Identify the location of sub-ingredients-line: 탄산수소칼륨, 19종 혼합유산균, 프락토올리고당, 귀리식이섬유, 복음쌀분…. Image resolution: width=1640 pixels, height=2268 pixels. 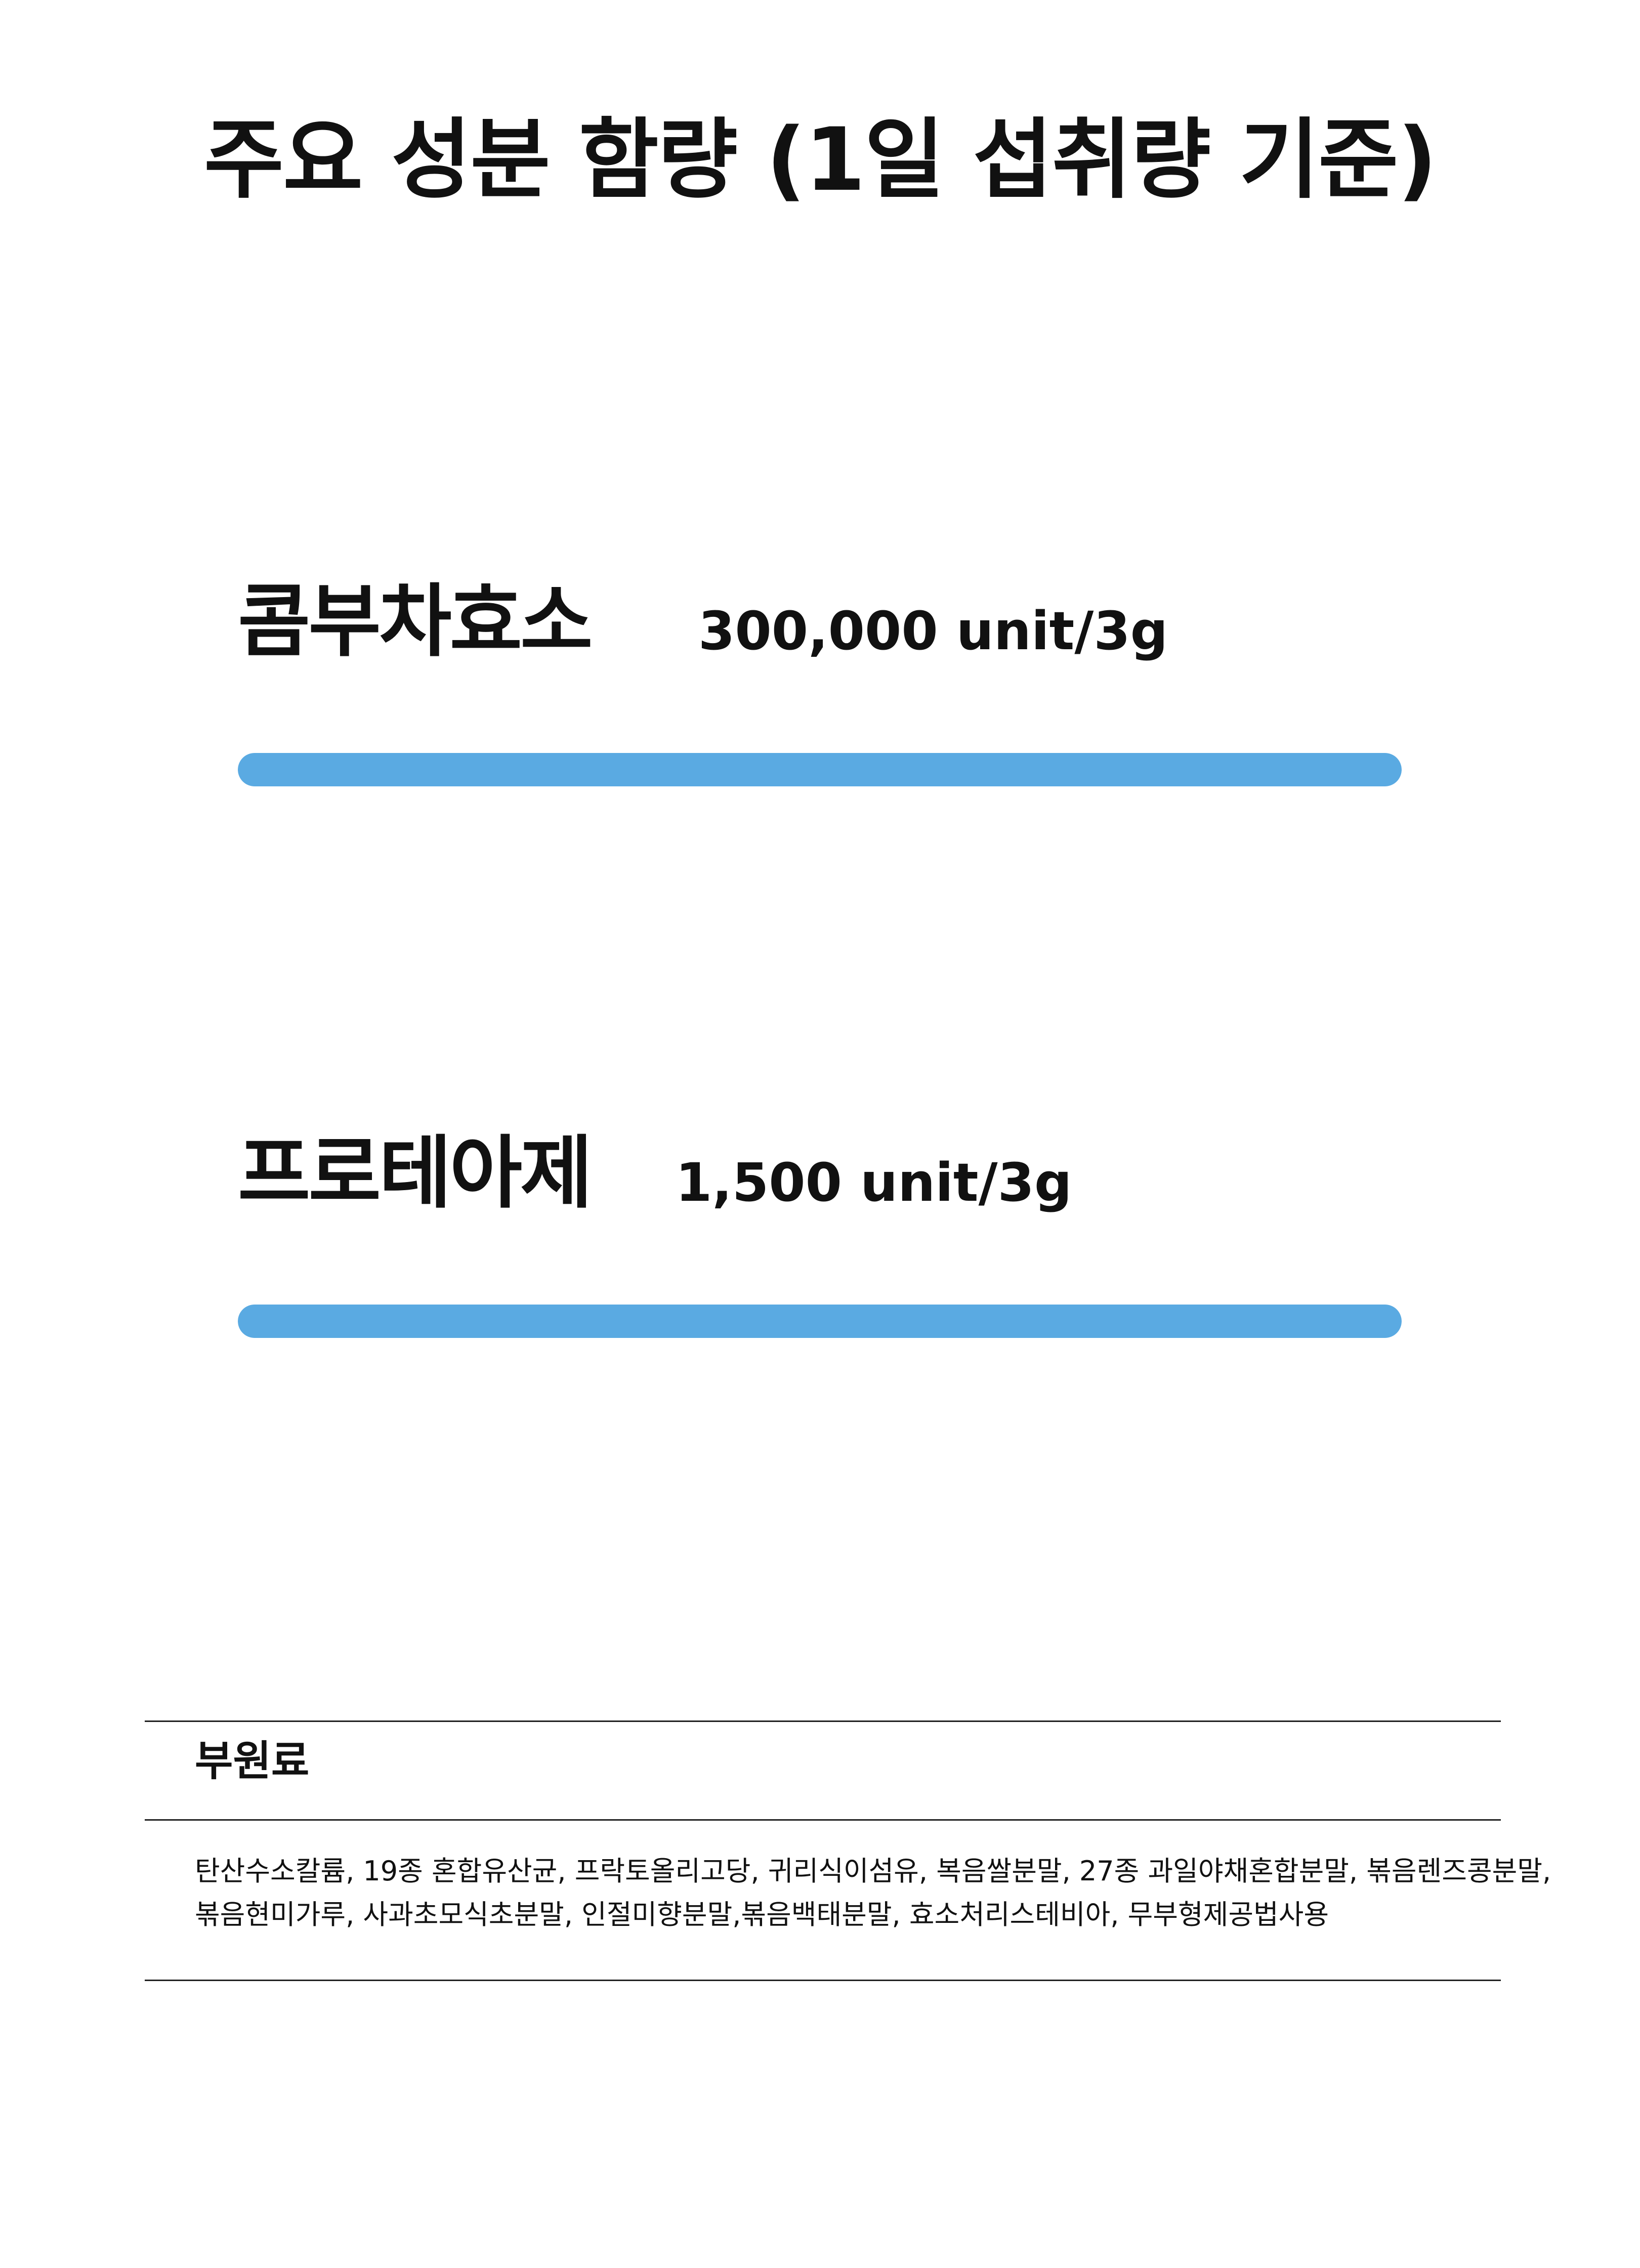
(873, 1871).